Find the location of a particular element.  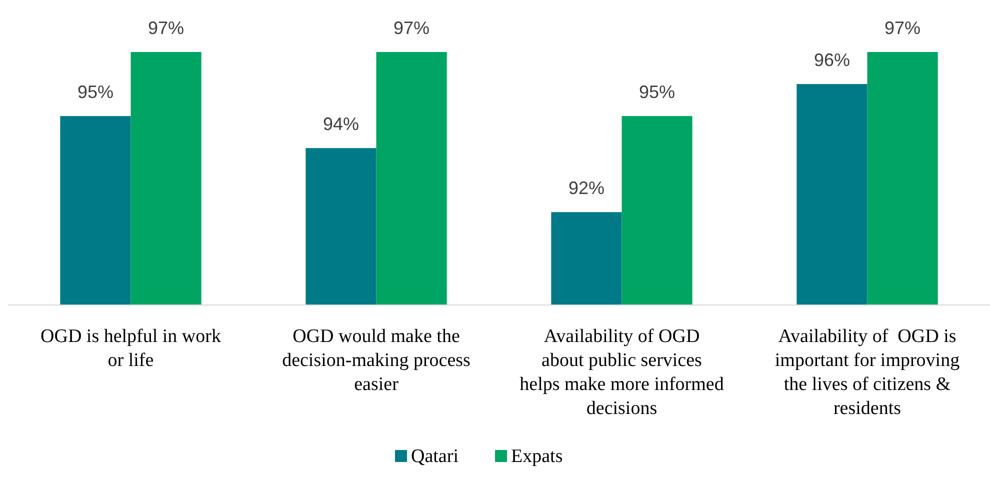

data-label: 96% is located at coordinates (832, 60).